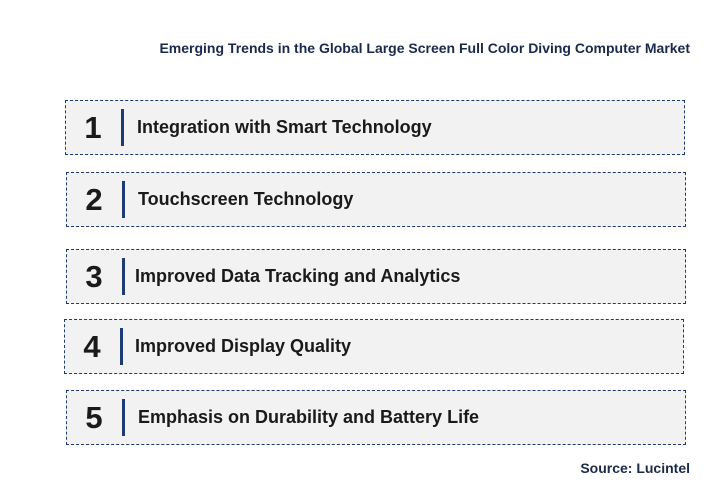  Describe the element at coordinates (376, 199) in the screenshot. I see `trend-item-2: 2 Touchscreen Technology` at that location.